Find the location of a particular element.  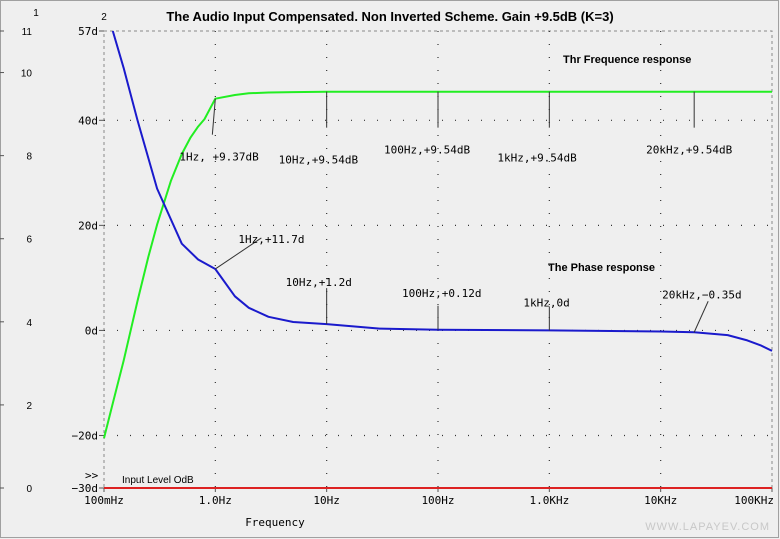

x-tick-label: 10KHz is located at coordinates (660, 500).